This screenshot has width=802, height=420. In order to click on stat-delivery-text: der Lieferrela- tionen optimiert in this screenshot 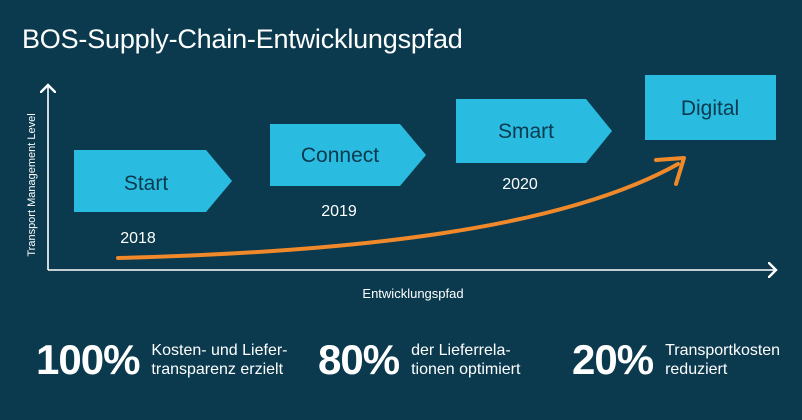, I will do `click(465, 360)`.